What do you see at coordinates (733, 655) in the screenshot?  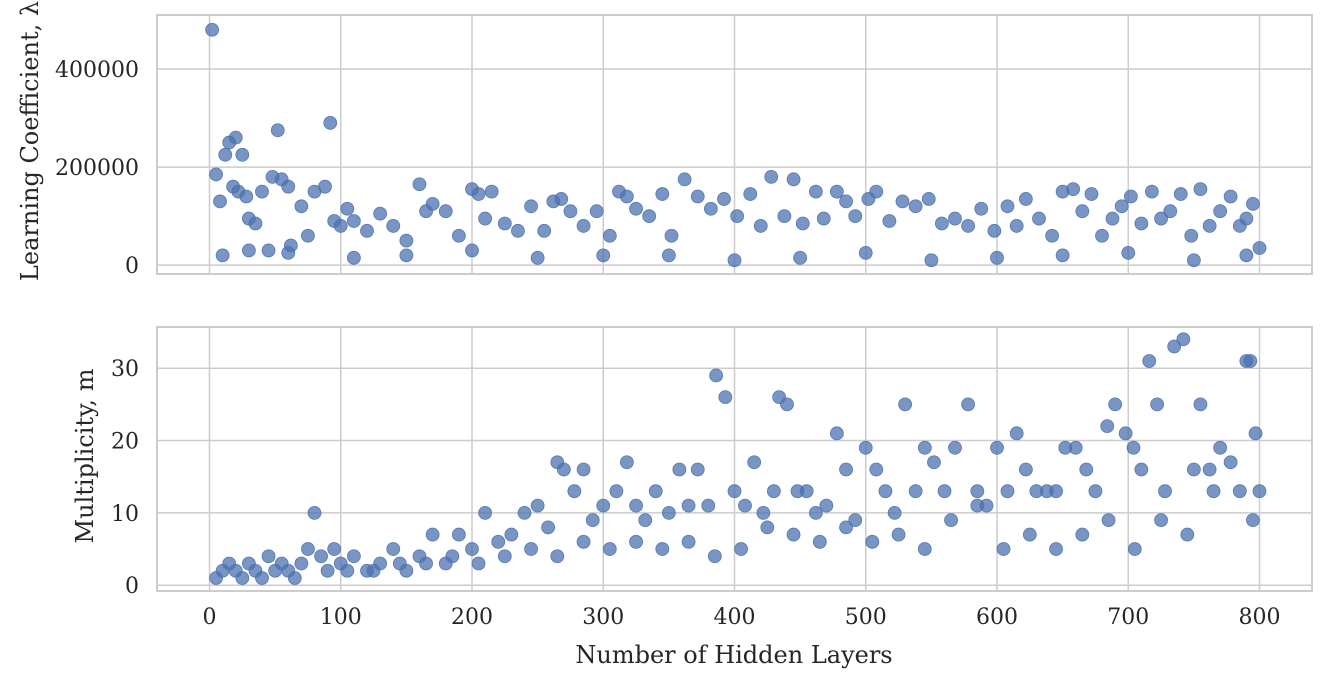 I see `x-axis-label: Number of Hidden Layers` at bounding box center [733, 655].